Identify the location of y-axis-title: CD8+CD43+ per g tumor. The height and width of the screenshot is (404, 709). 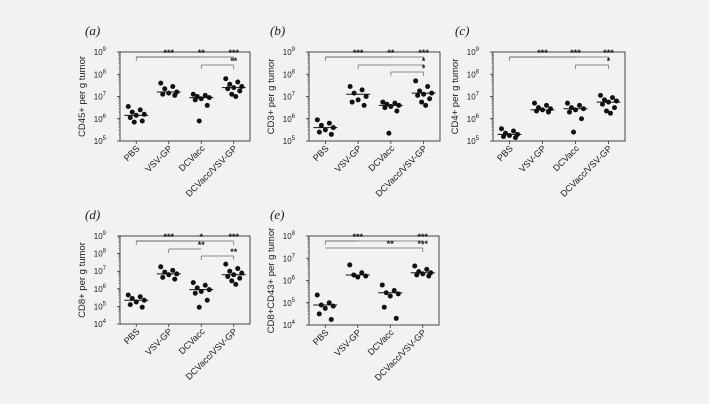
(271, 281).